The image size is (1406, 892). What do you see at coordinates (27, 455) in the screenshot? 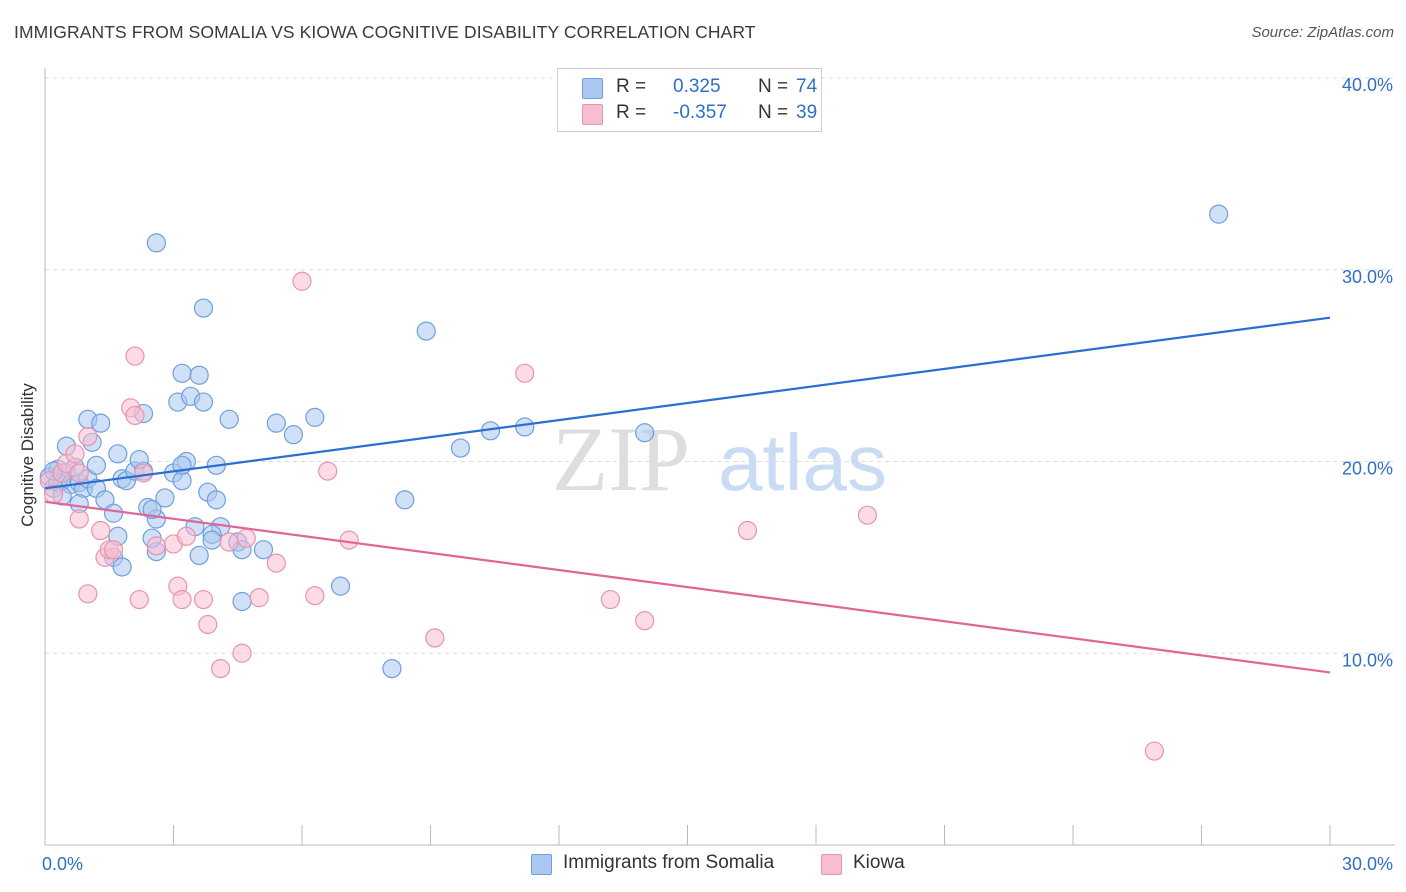
I see `y-axis-label: Cognitive Disability` at bounding box center [27, 455].